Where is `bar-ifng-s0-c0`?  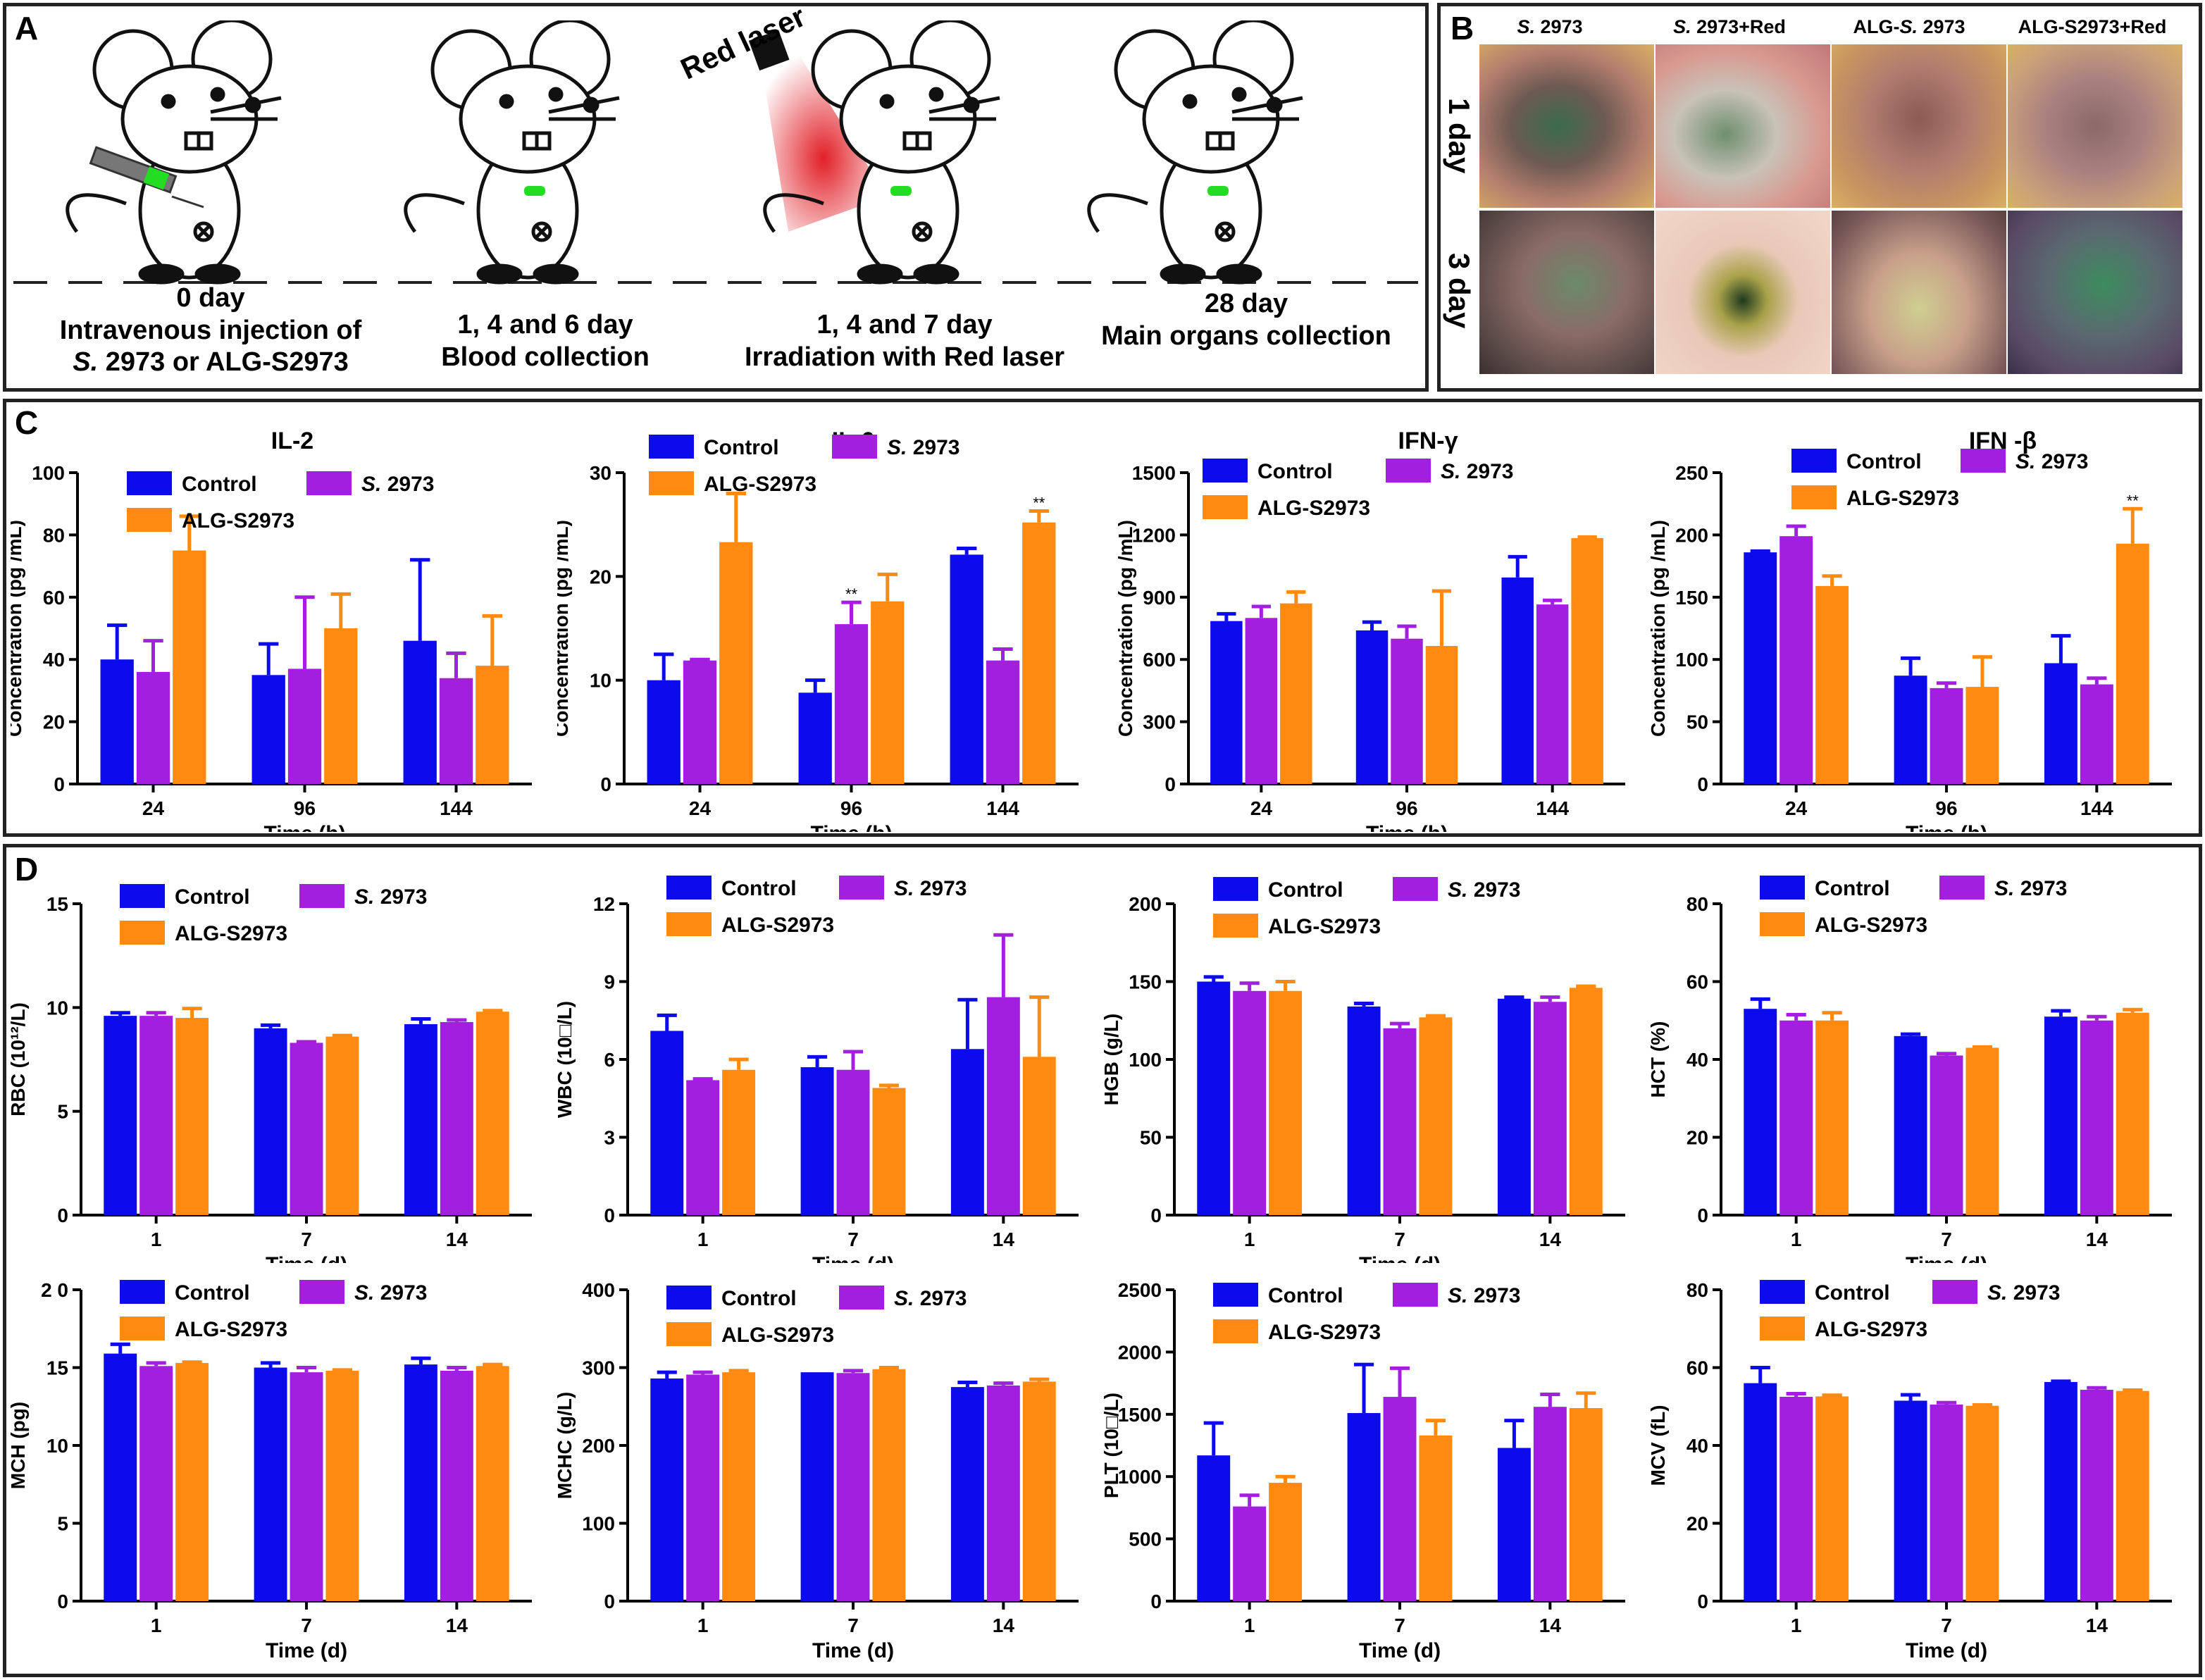
bar-ifng-s0-c0 is located at coordinates (1227, 702).